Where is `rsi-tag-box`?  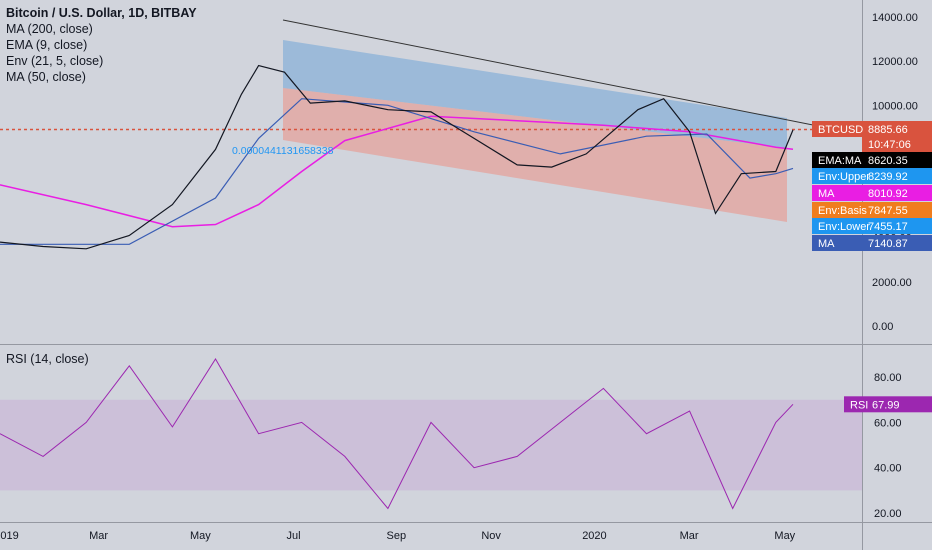
rsi-tag-box is located at coordinates (888, 404).